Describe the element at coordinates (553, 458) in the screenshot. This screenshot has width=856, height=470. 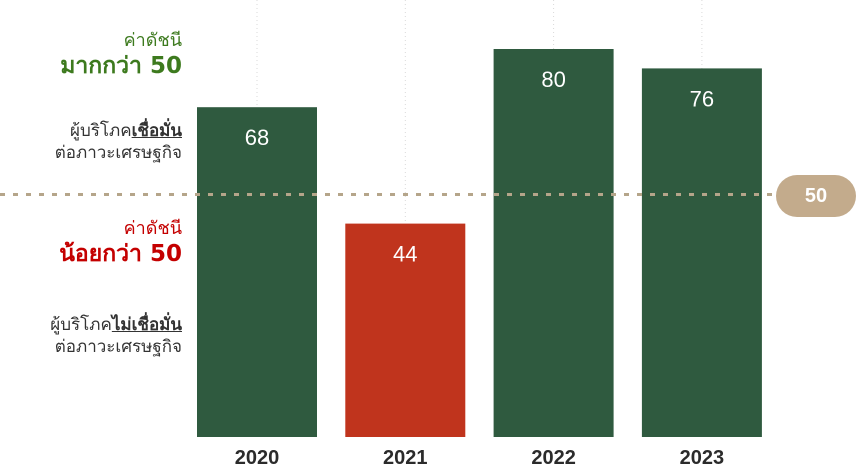
I see `x-tick-2022: 2022` at that location.